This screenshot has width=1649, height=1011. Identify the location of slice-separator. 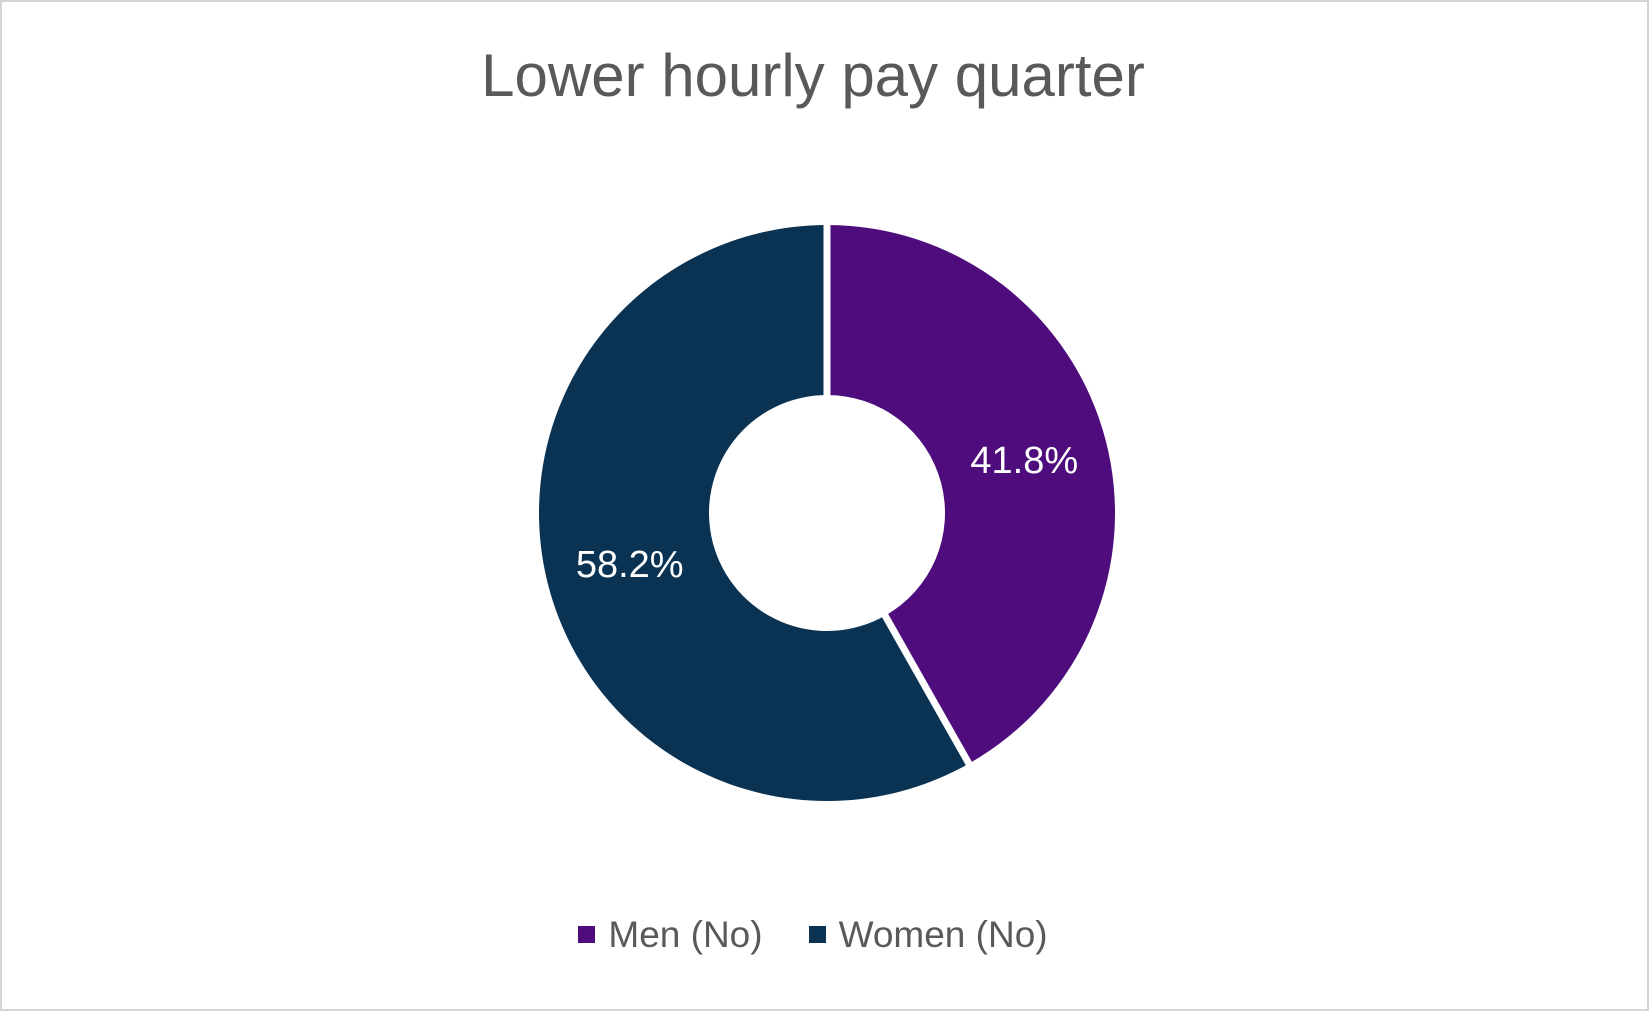
(927, 690).